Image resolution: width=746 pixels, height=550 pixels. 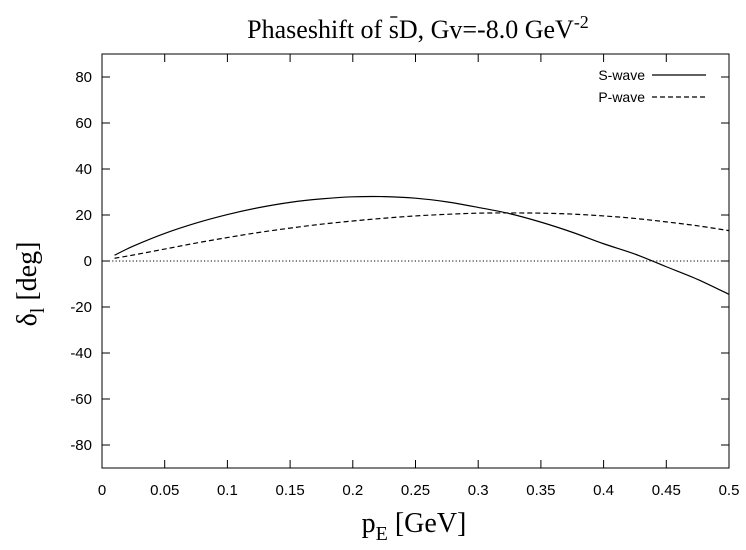 I want to click on y-axis-label-main: δ, so click(x=27, y=319).